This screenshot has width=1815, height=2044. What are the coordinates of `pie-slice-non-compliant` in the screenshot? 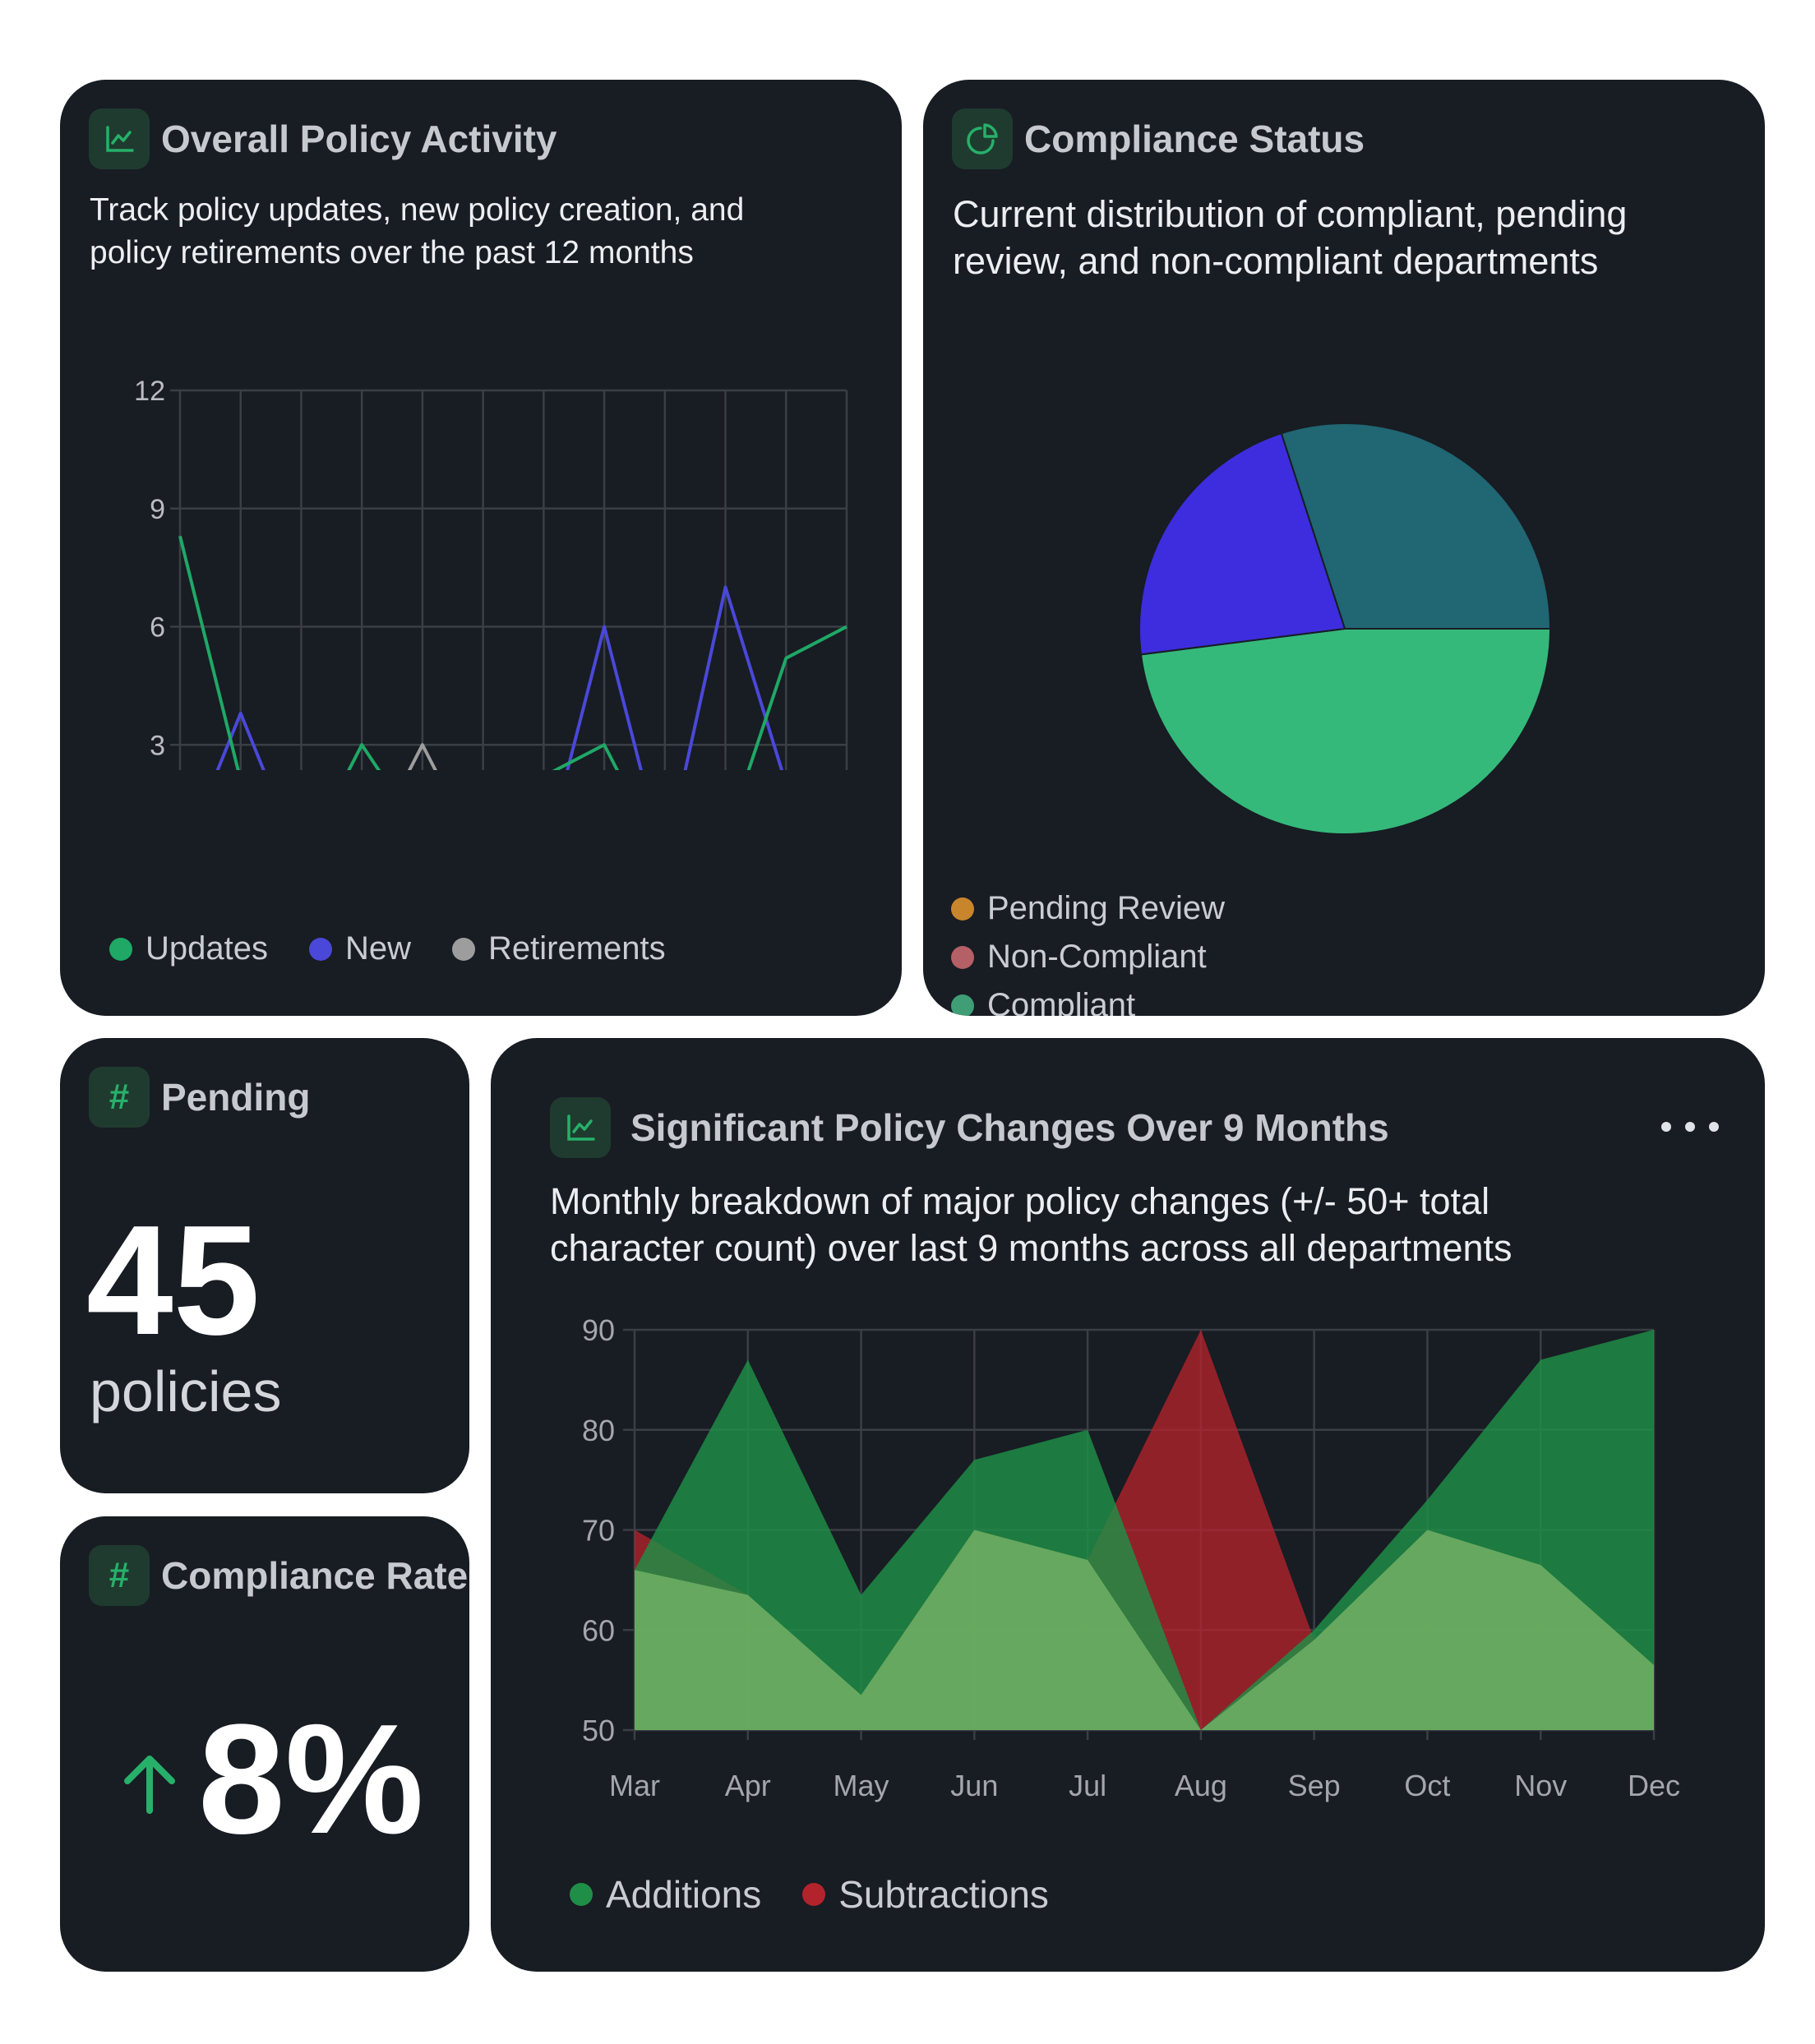 It's located at (1242, 544).